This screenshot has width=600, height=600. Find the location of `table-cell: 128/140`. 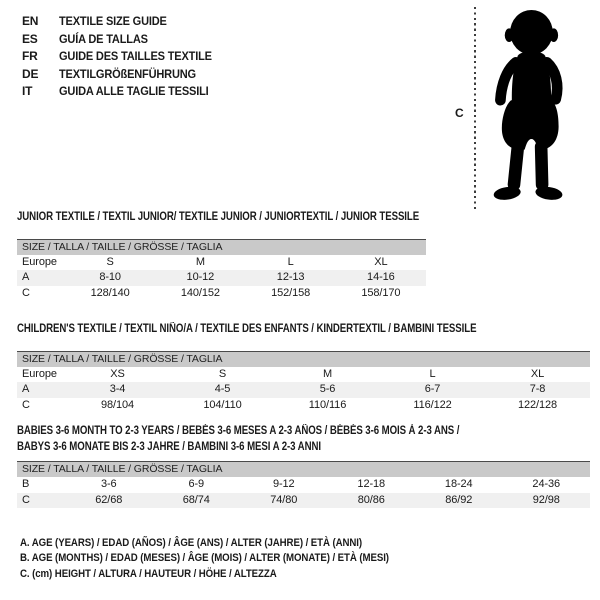

table-cell: 128/140 is located at coordinates (110, 292).